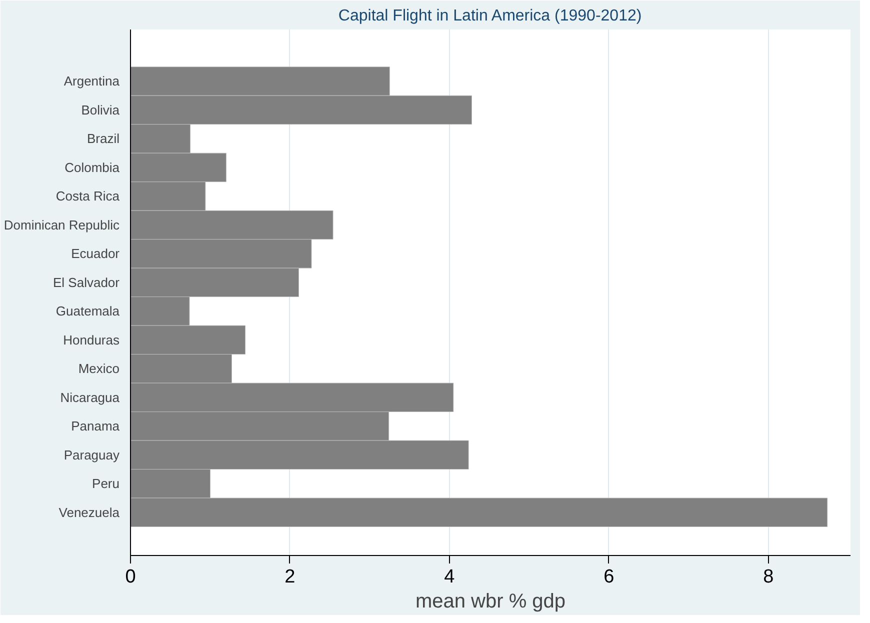 This screenshot has width=870, height=623. I want to click on x-tick-label: 8, so click(768, 577).